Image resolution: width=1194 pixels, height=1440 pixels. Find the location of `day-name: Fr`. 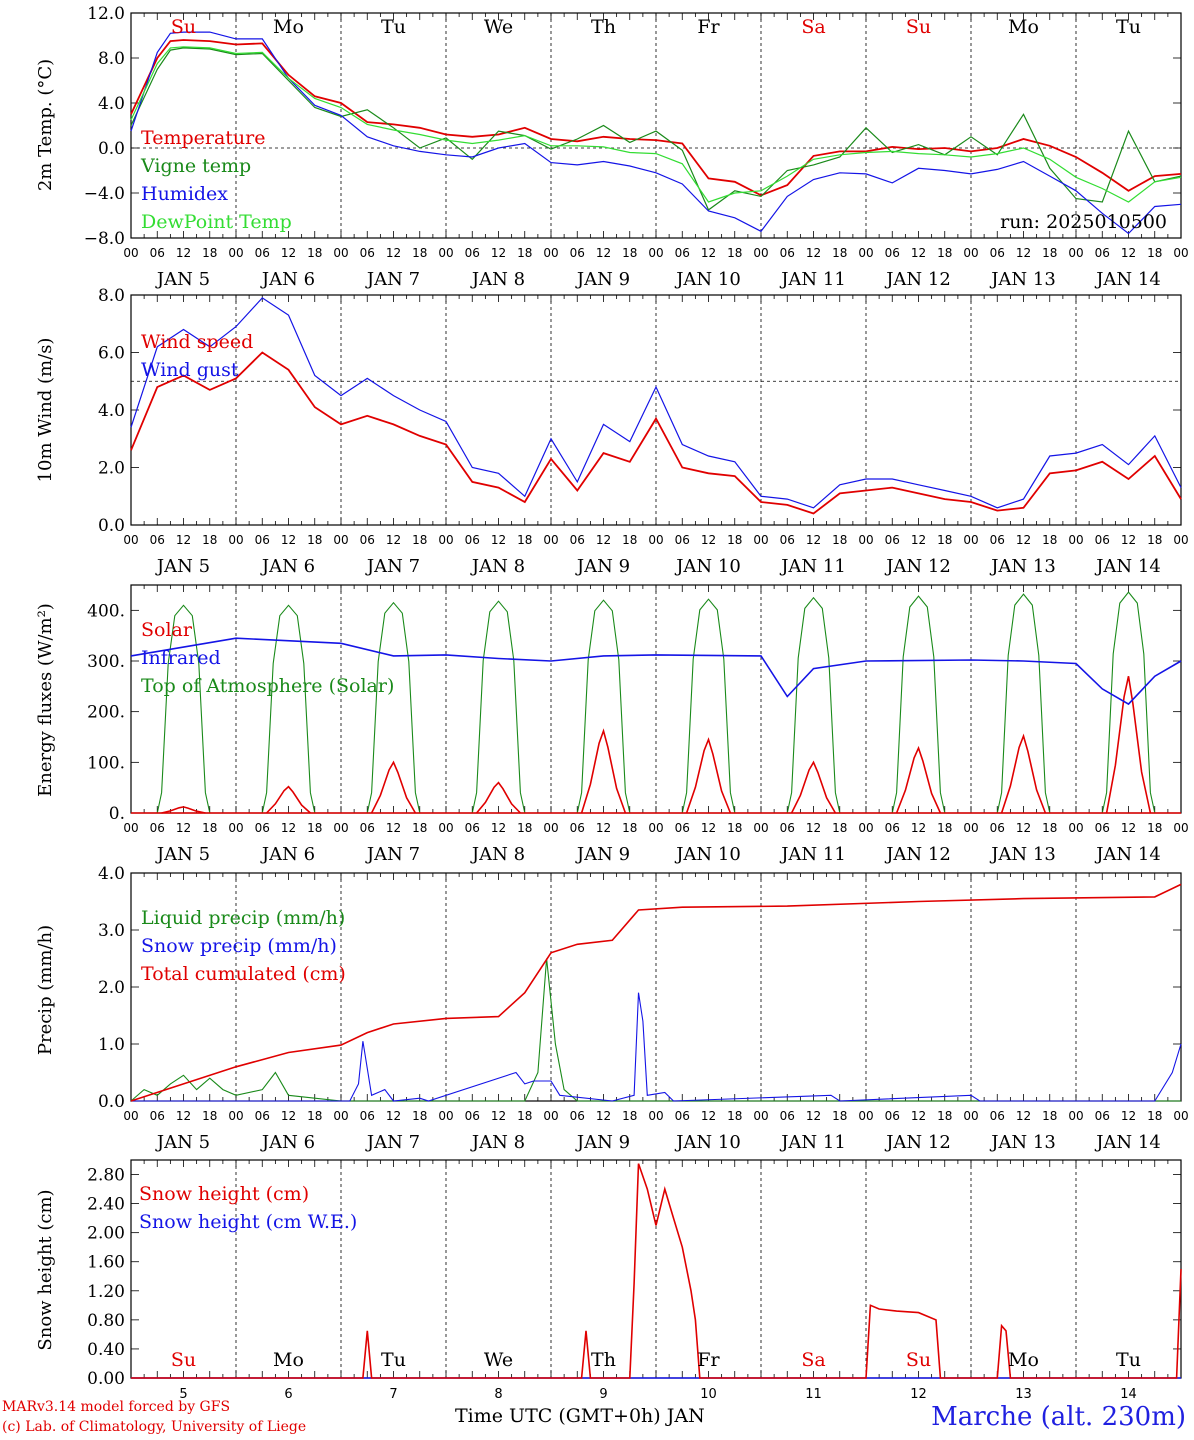

day-name: Fr is located at coordinates (708, 1360).